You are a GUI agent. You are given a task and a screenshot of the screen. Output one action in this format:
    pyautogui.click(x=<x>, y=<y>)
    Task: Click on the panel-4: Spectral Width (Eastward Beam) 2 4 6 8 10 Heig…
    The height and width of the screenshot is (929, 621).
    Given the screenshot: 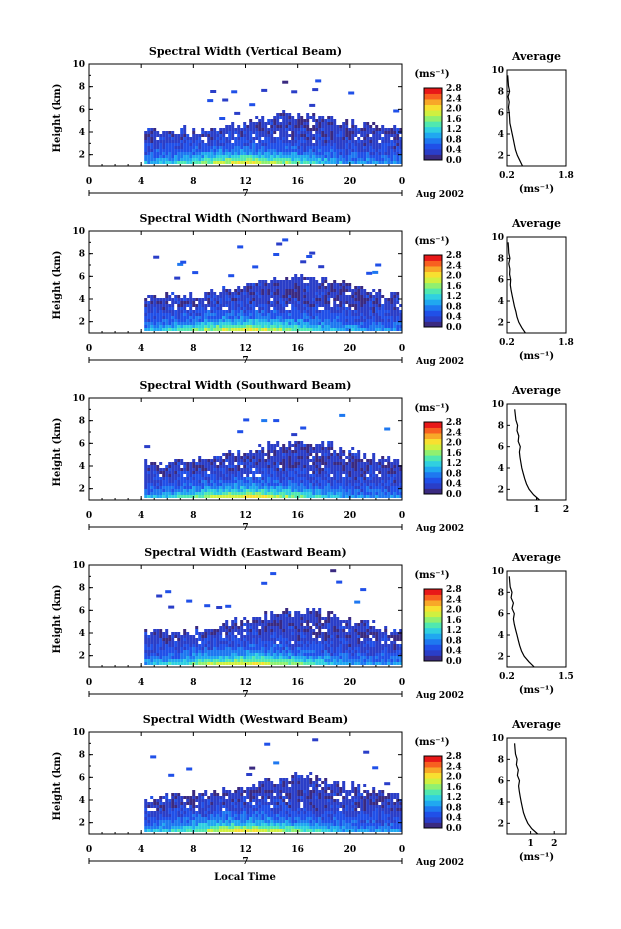 What is the action you would take?
    pyautogui.click(x=313, y=623)
    